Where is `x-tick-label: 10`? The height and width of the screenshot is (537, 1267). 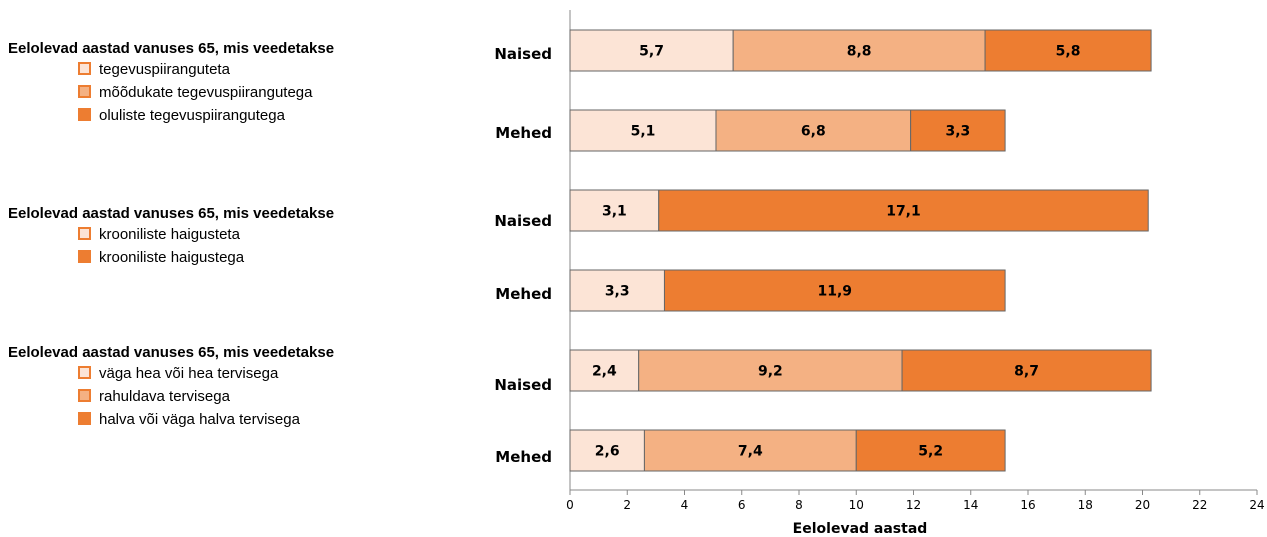 x-tick-label: 10 is located at coordinates (856, 505).